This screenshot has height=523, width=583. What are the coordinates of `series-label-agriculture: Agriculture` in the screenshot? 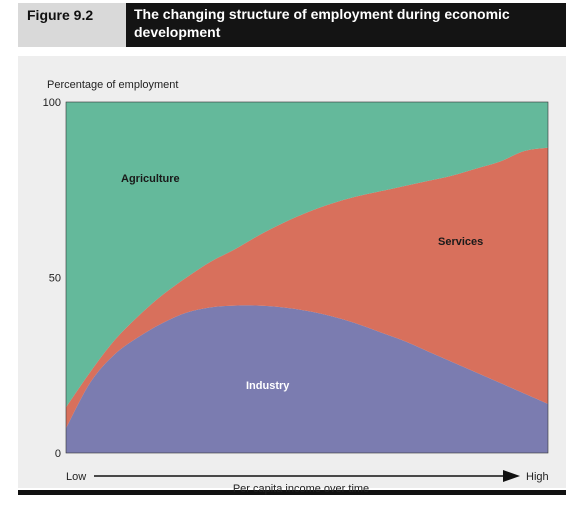 It's located at (150, 179).